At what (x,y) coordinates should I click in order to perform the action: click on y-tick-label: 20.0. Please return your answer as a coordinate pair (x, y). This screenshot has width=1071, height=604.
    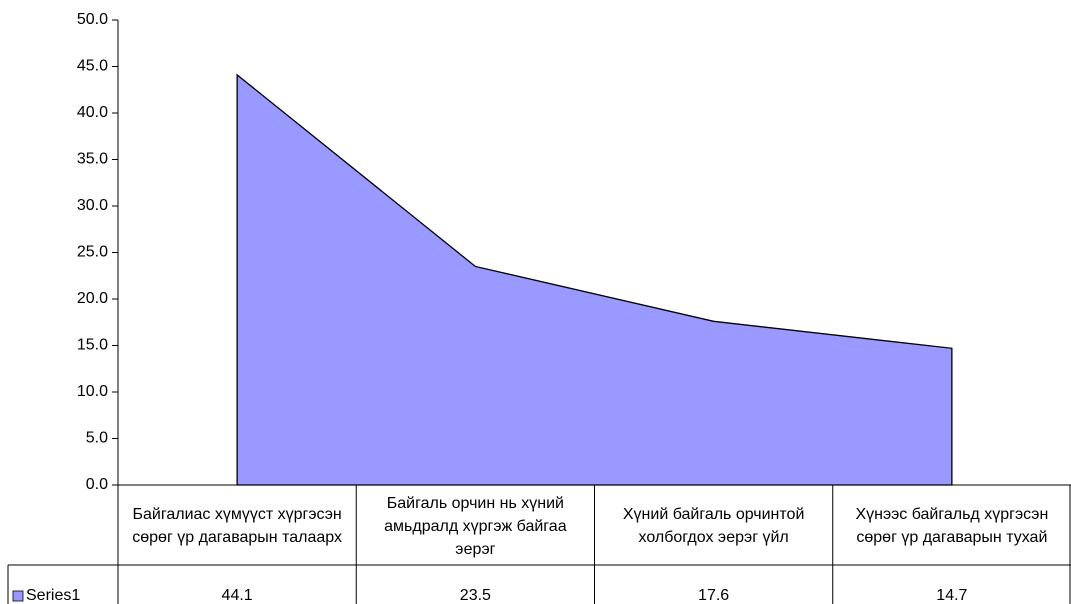
    Looking at the image, I should click on (92, 298).